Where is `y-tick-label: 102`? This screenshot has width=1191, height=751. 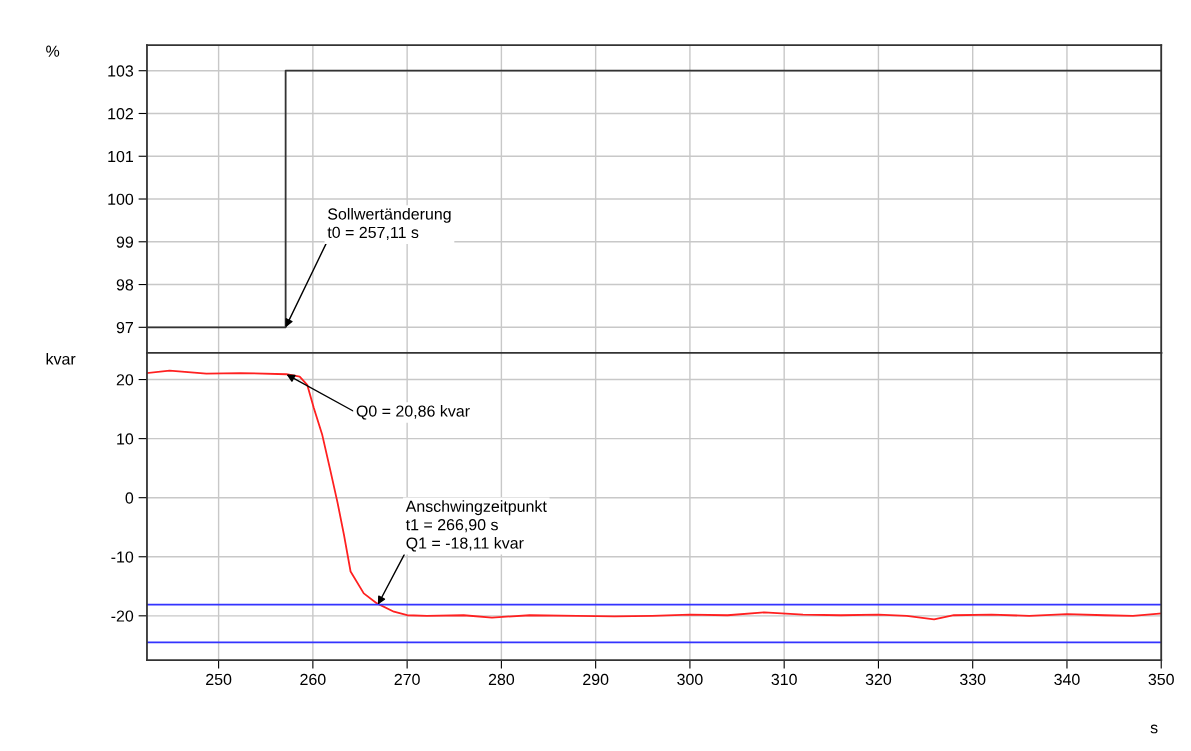 y-tick-label: 102 is located at coordinates (120, 114).